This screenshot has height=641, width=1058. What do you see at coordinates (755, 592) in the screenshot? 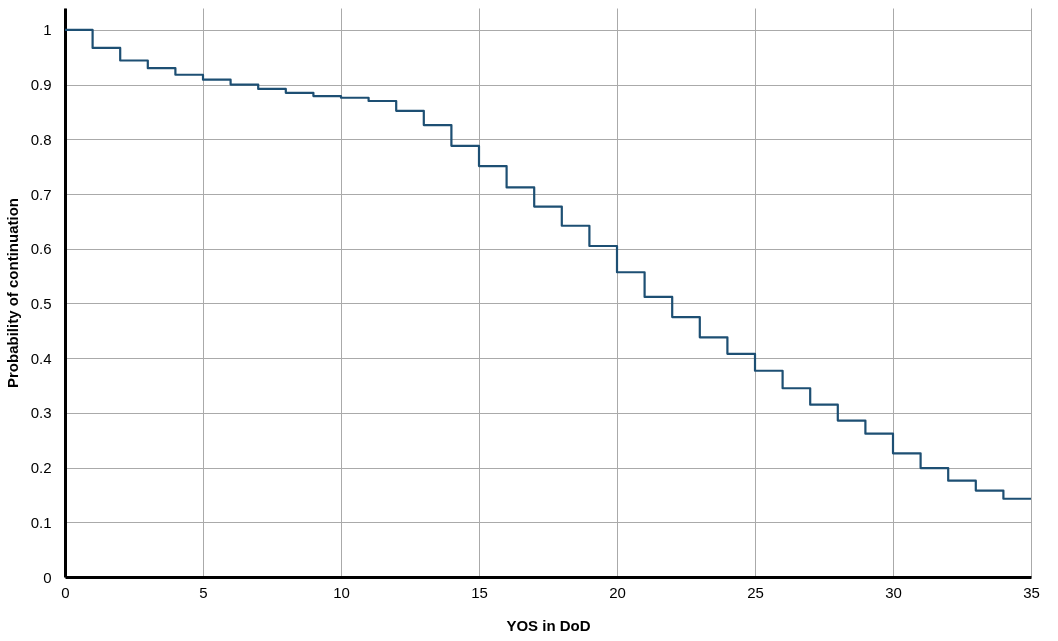
I see `x-tick-label: 25` at bounding box center [755, 592].